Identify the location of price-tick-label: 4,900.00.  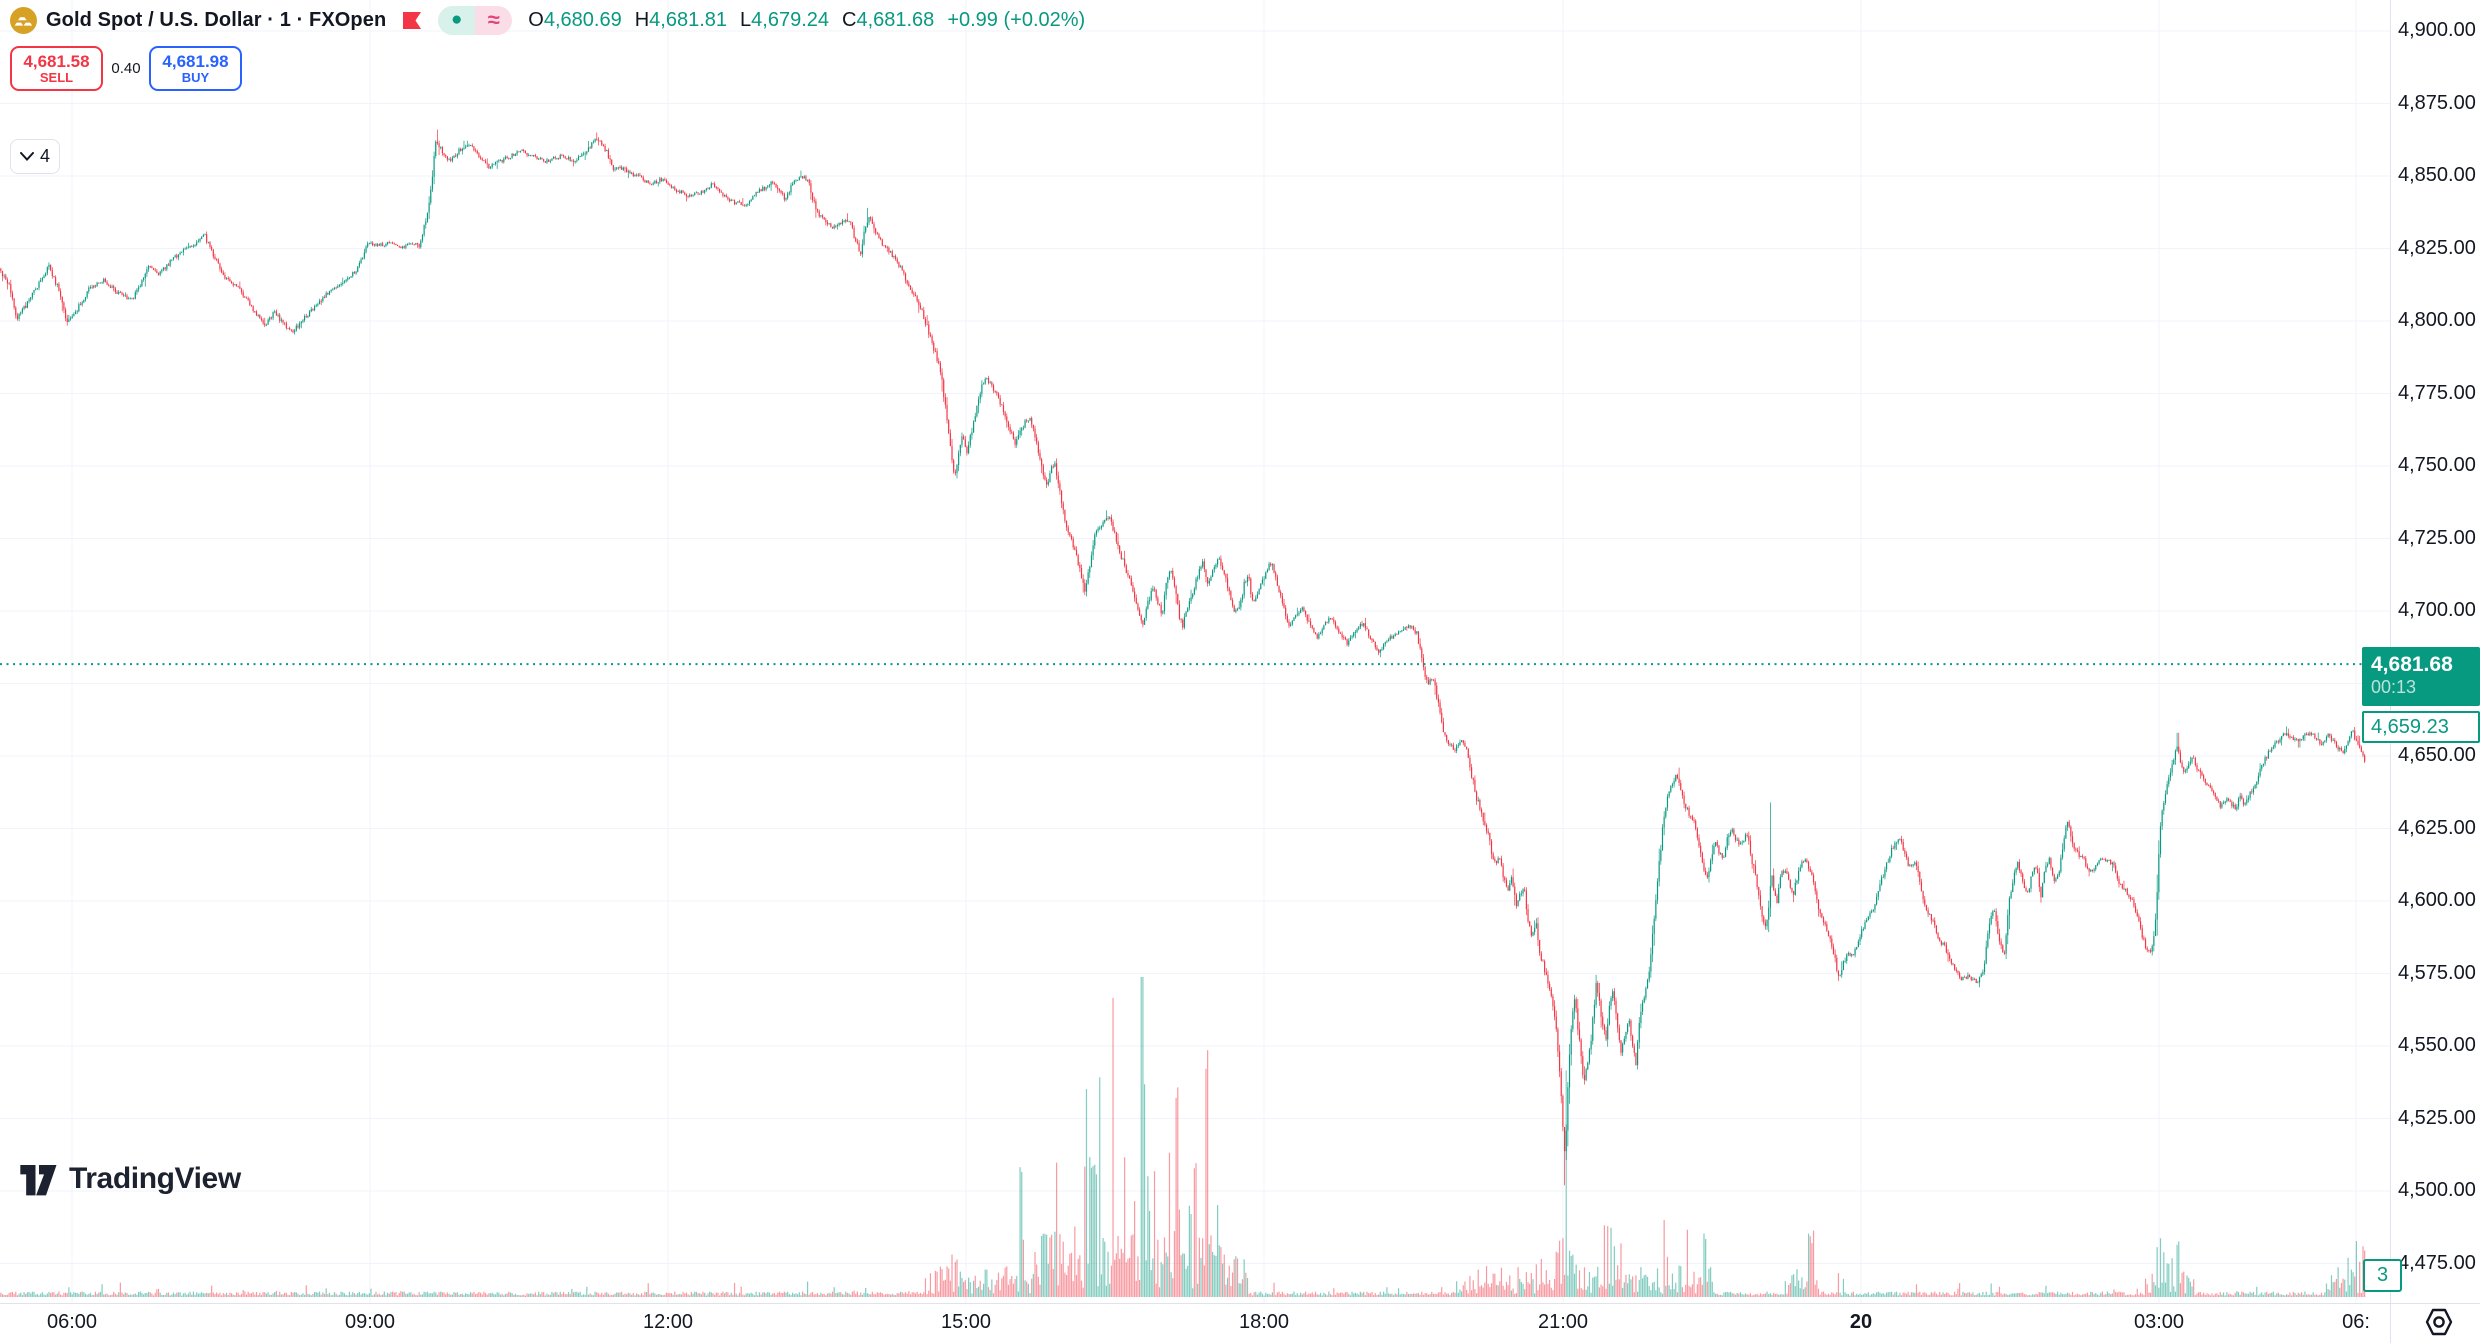
(2437, 30).